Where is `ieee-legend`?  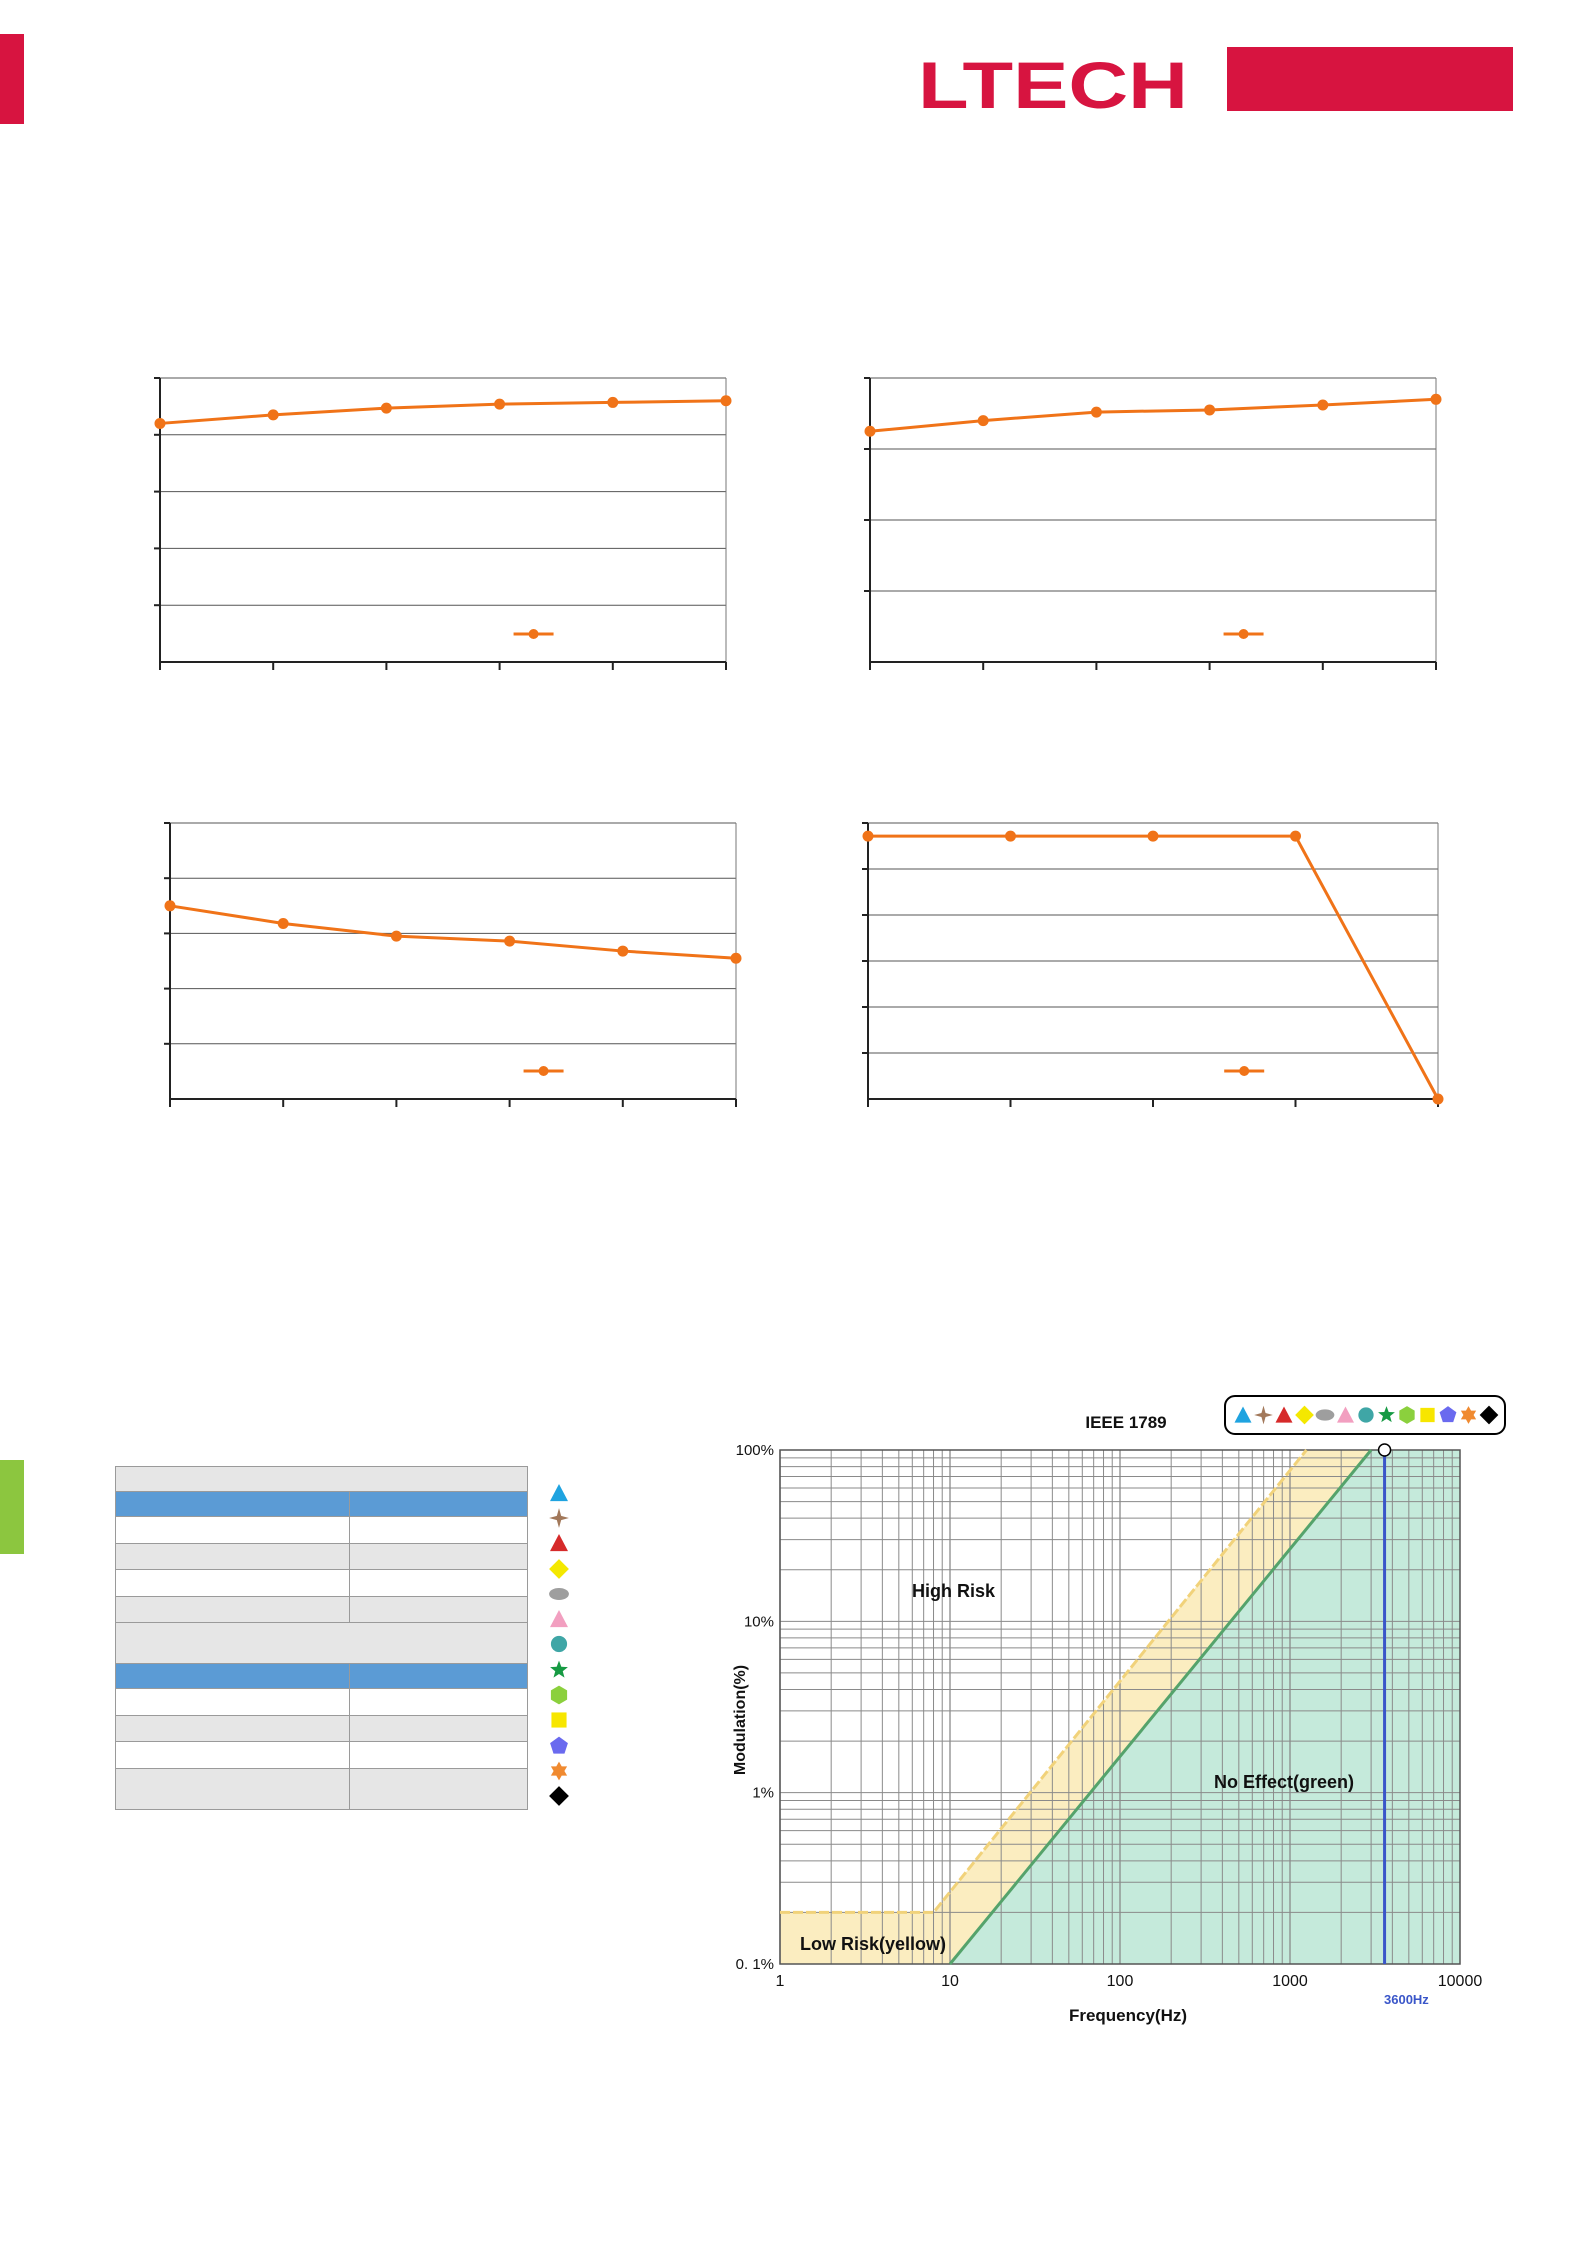
ieee-legend is located at coordinates (1365, 1415).